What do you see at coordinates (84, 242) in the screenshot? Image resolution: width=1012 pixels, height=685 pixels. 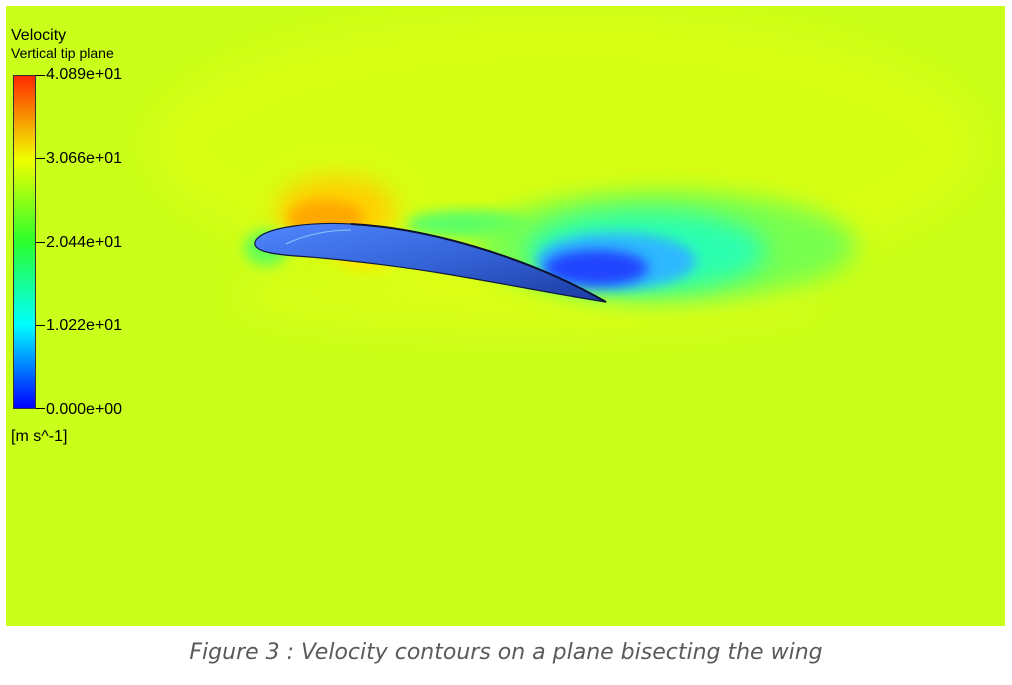 I see `tick-label-2: 2.044e+01` at bounding box center [84, 242].